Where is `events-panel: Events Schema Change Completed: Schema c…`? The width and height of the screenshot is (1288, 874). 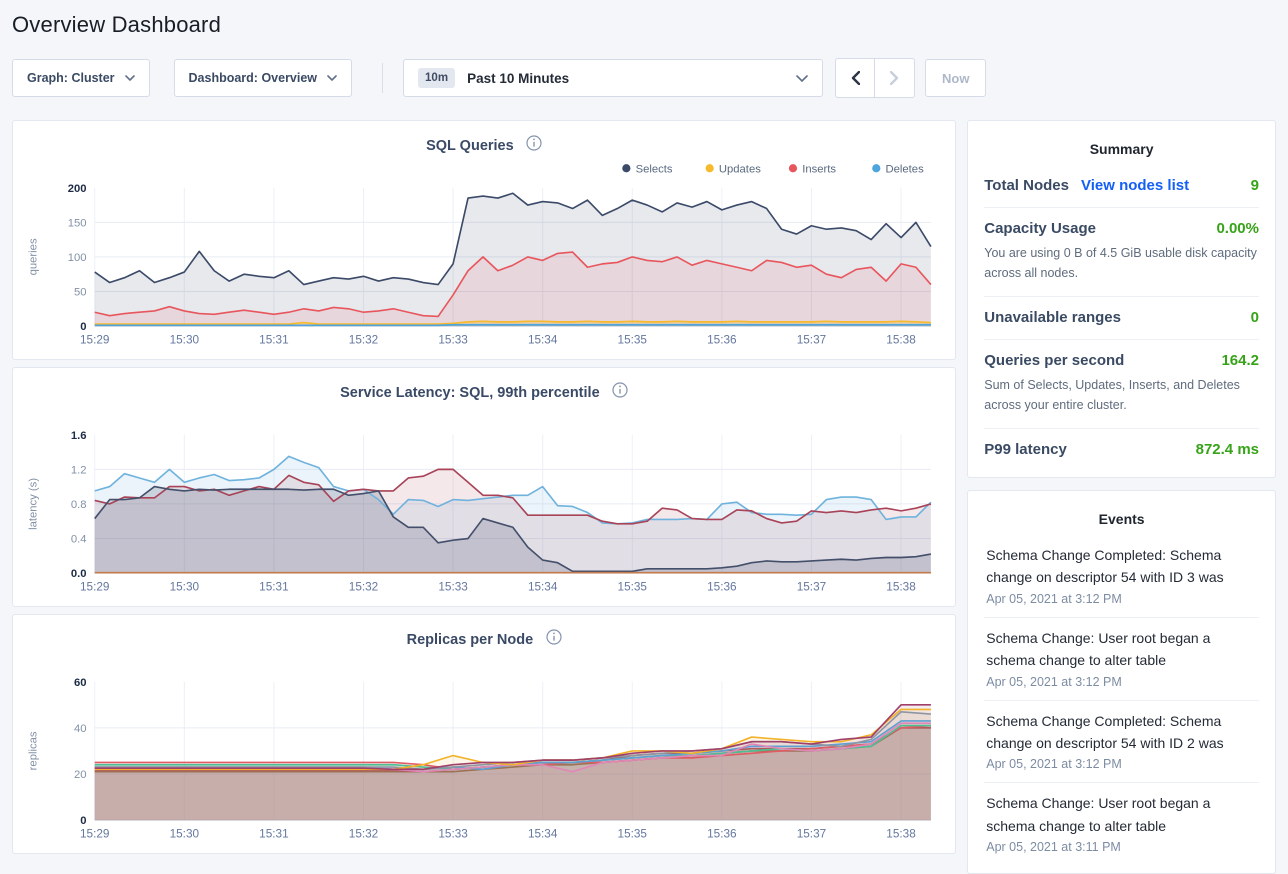
events-panel: Events Schema Change Completed: Schema c… is located at coordinates (1121, 682).